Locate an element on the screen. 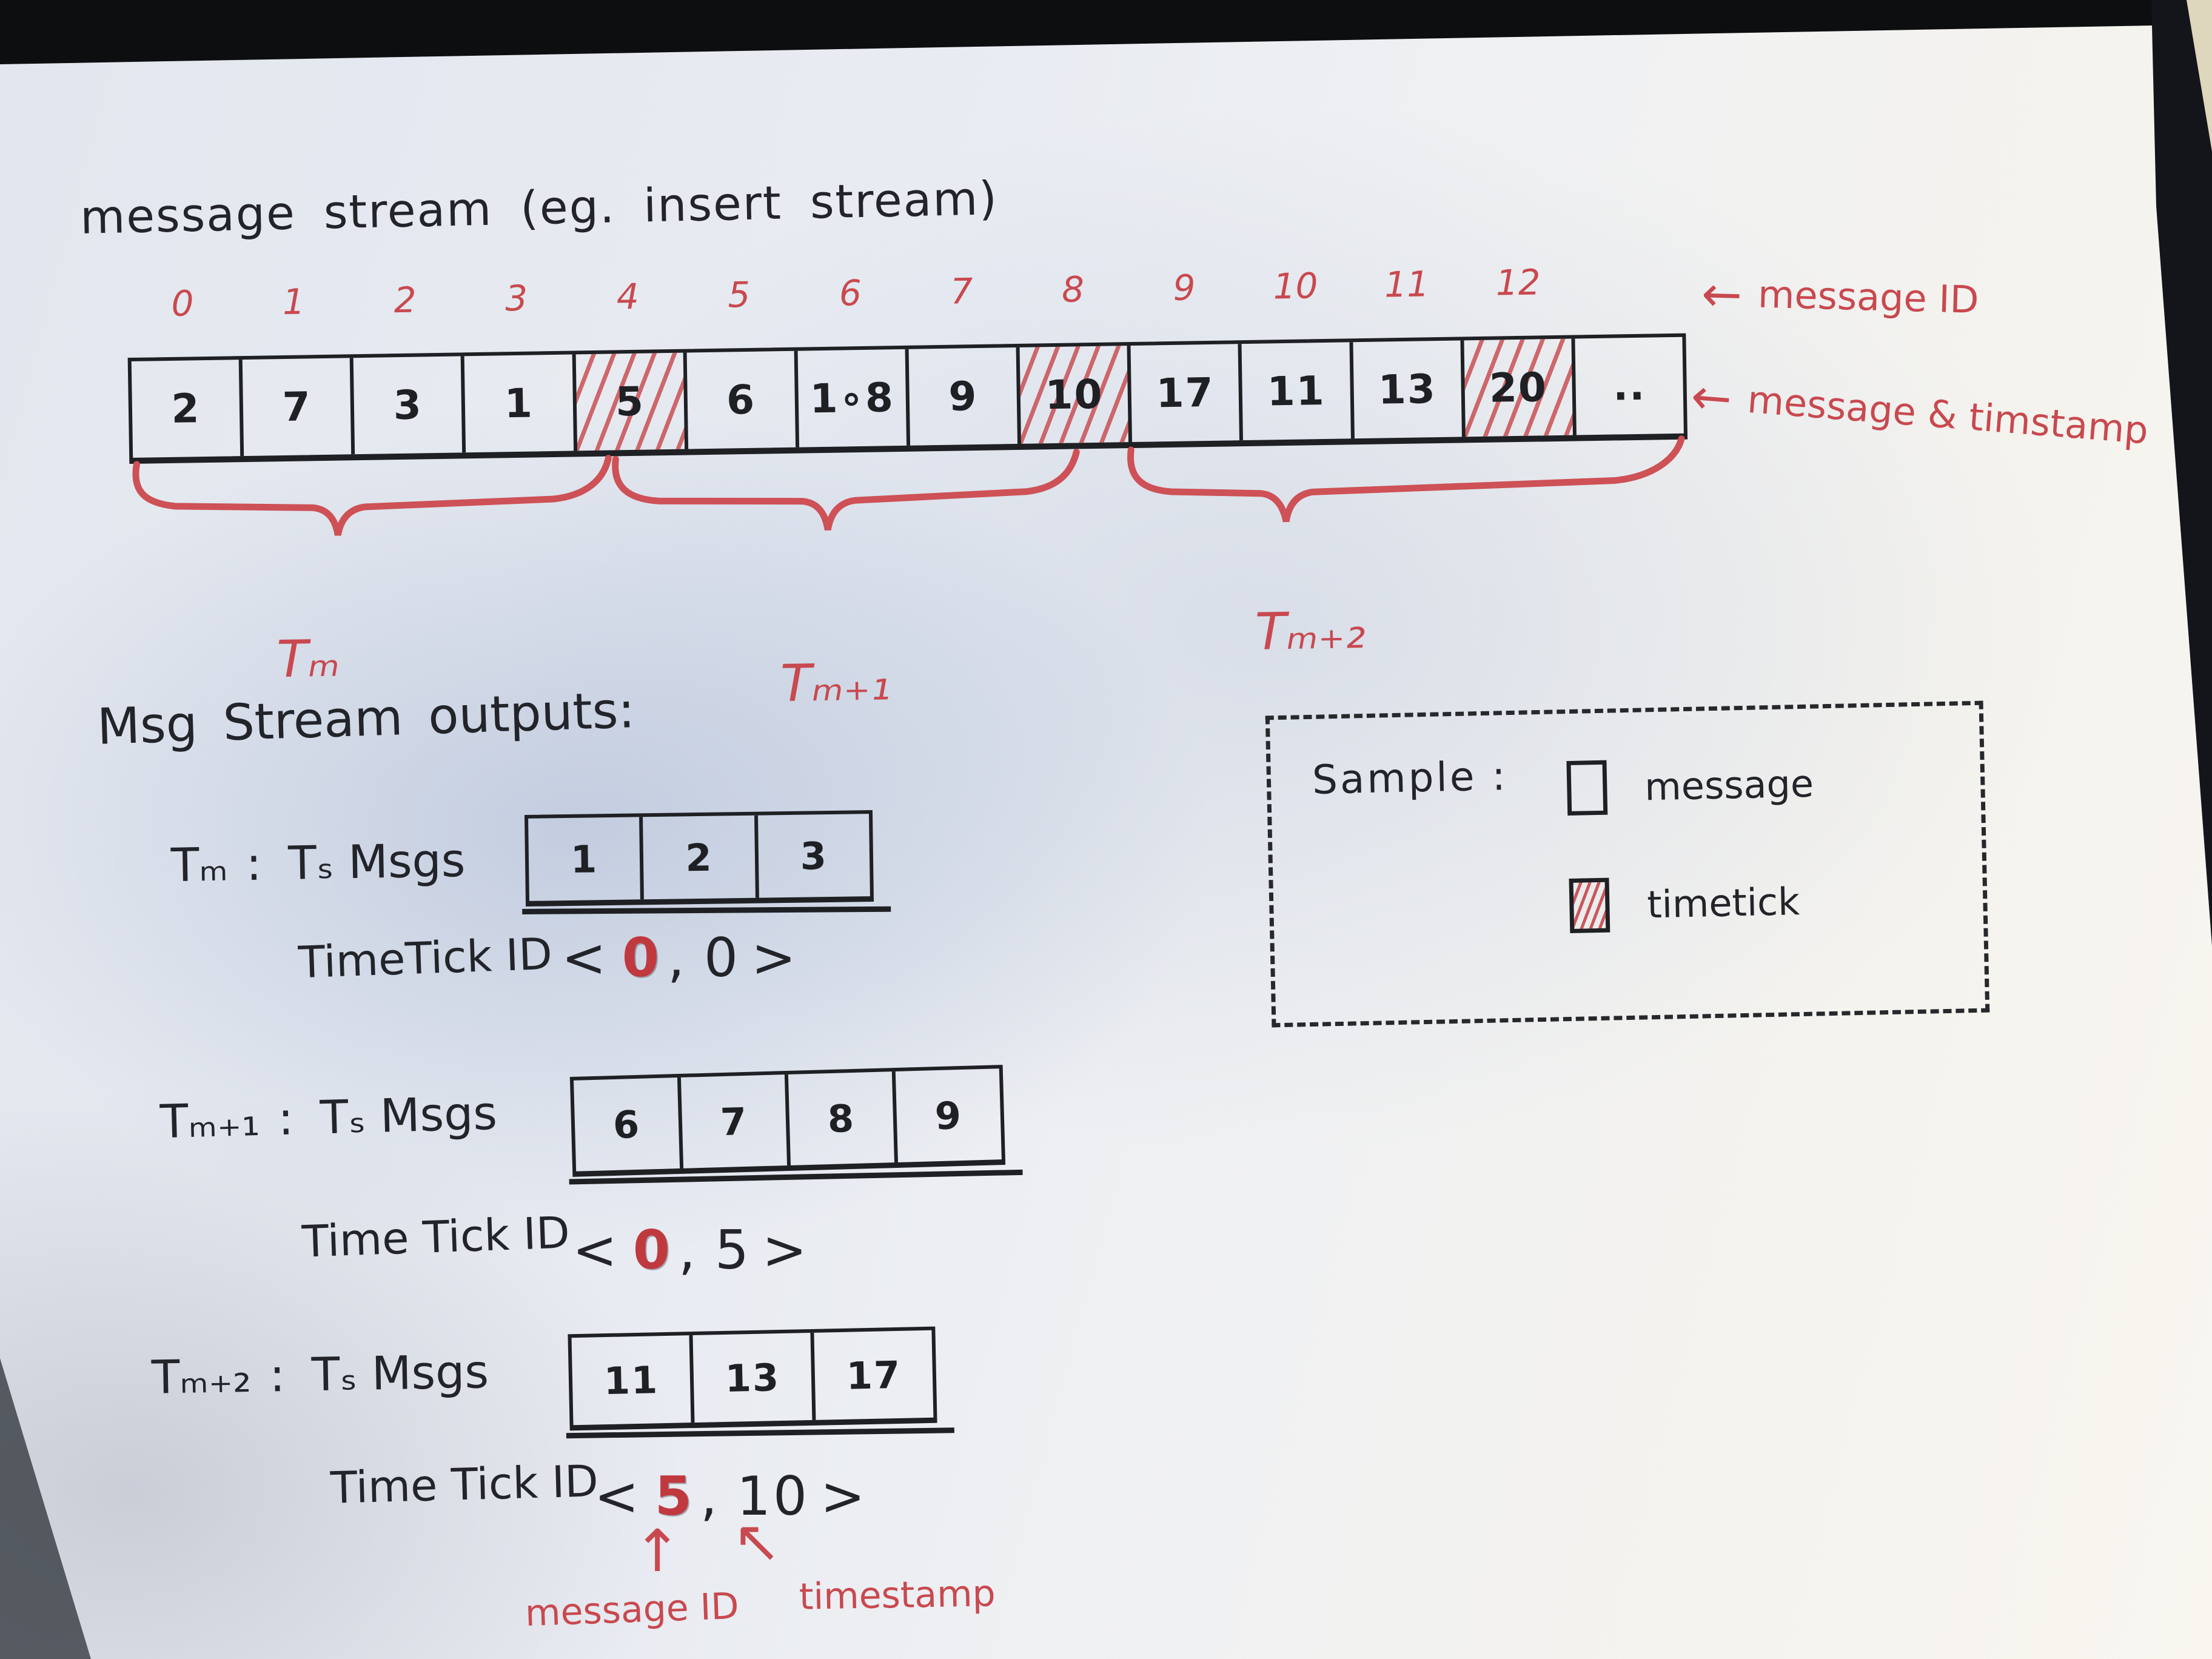 This screenshot has height=1659, width=2212. brace-label-tm: Tₘ is located at coordinates (308, 658).